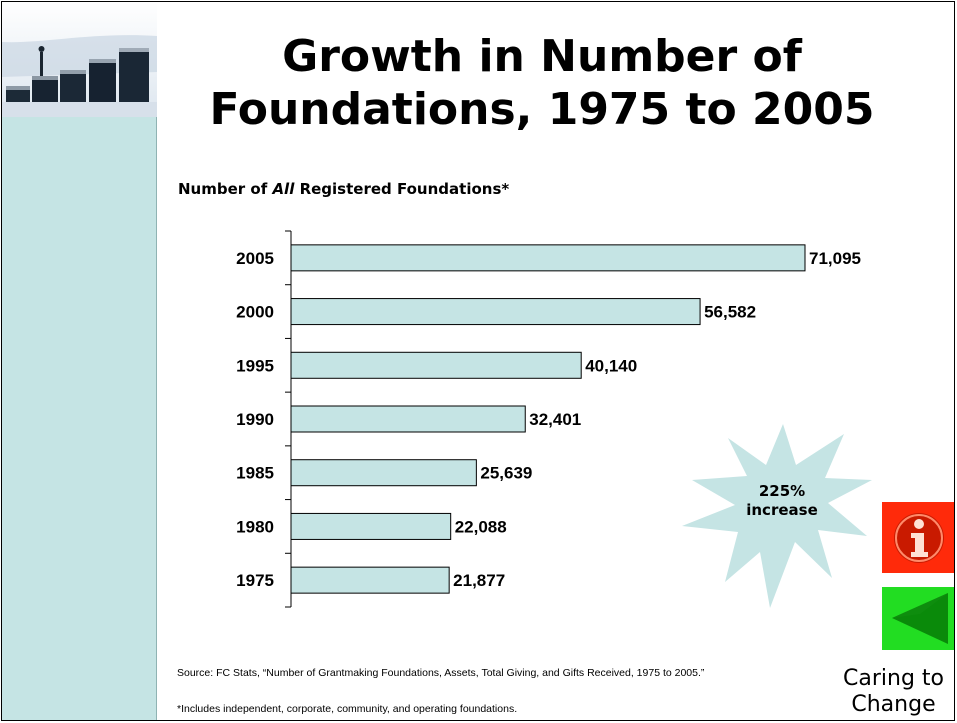 The height and width of the screenshot is (723, 957). I want to click on subtitle-prefix: Number of, so click(225, 189).